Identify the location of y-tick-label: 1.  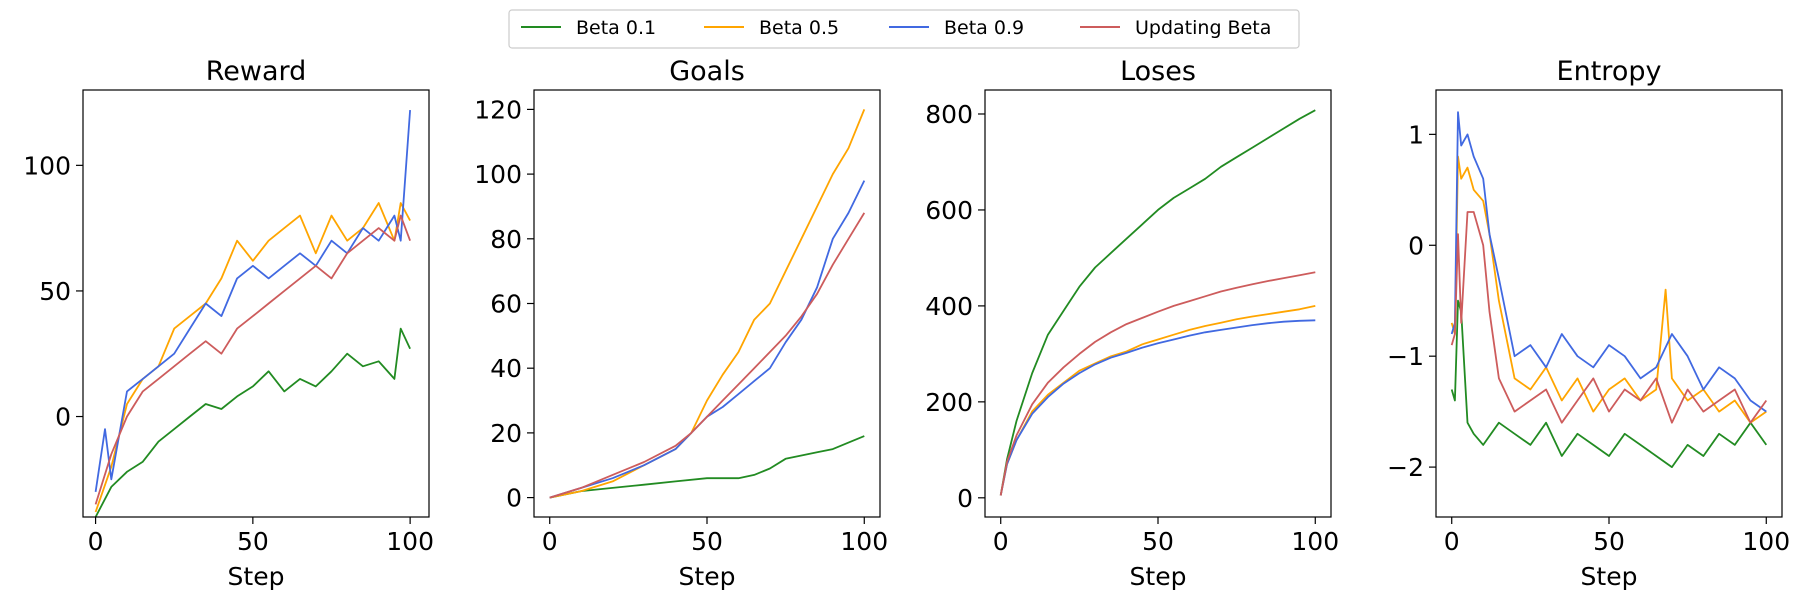
(1416, 134).